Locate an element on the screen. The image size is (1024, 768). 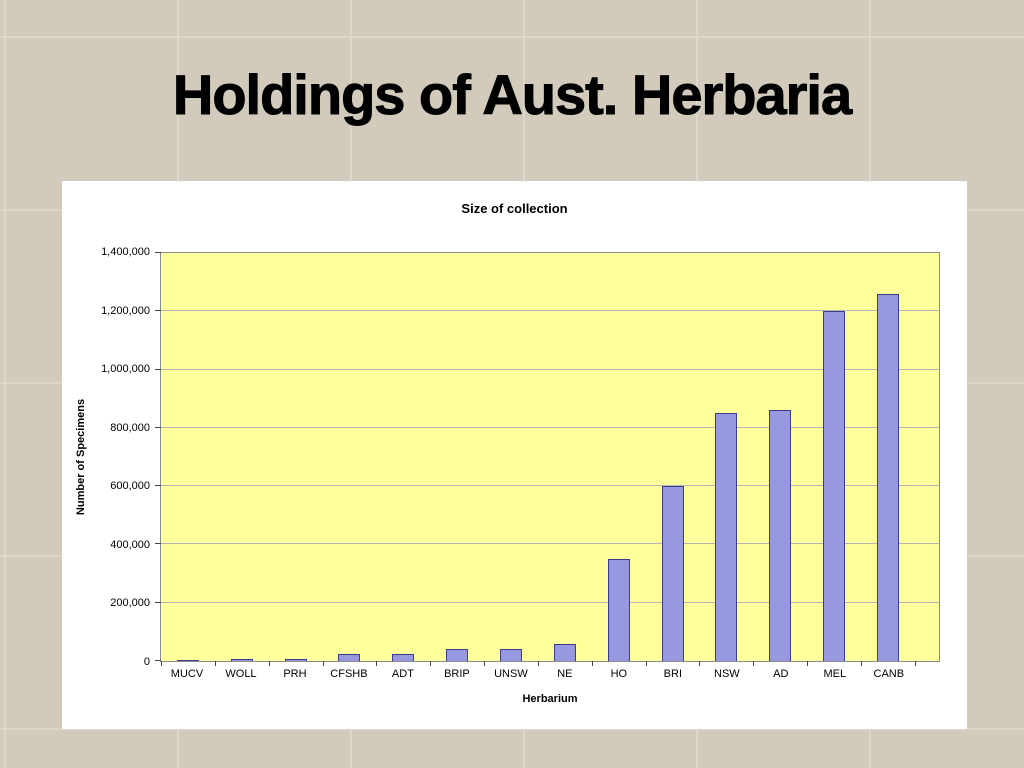
bar-ad is located at coordinates (780, 535).